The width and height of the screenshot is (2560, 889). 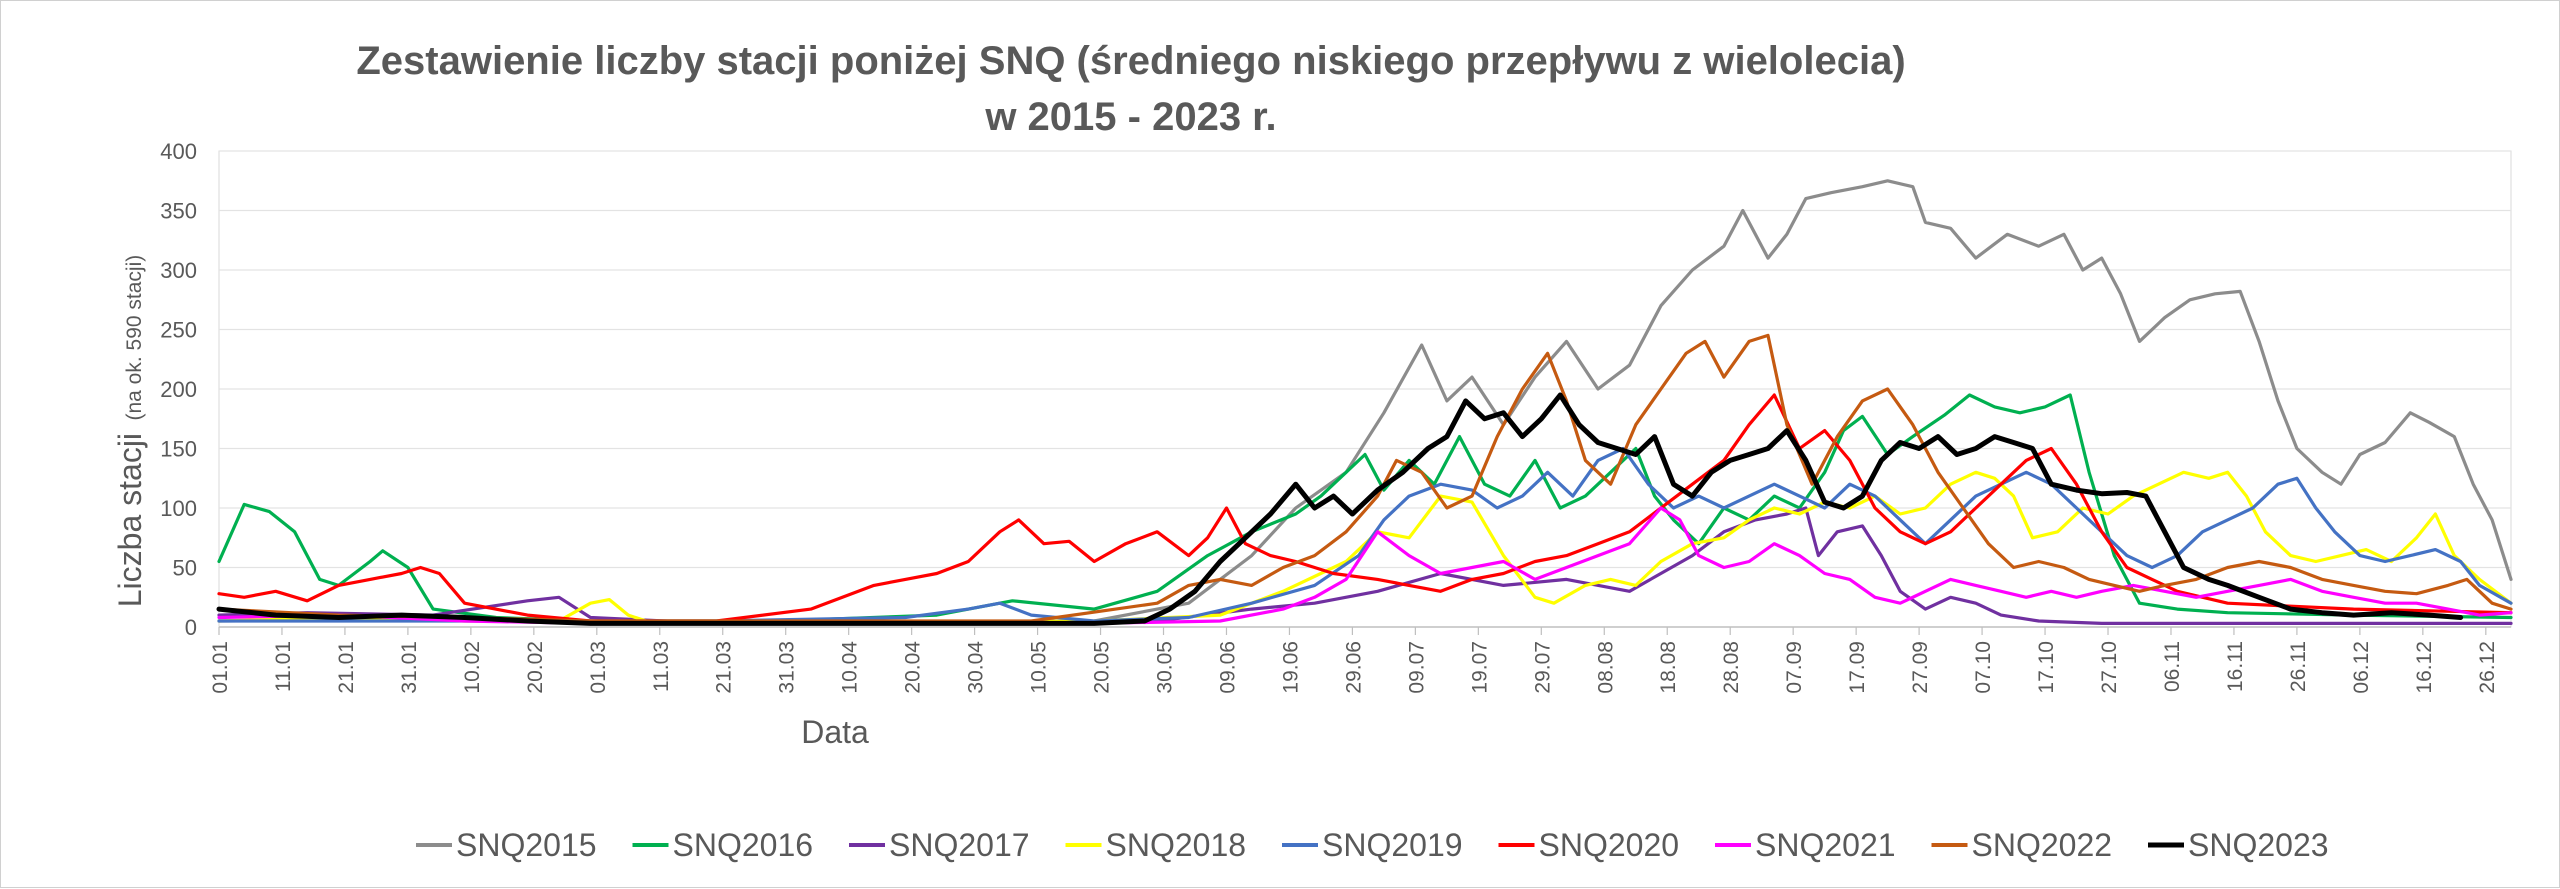 I want to click on x-tick-label: 30.05, so click(x=1165, y=667).